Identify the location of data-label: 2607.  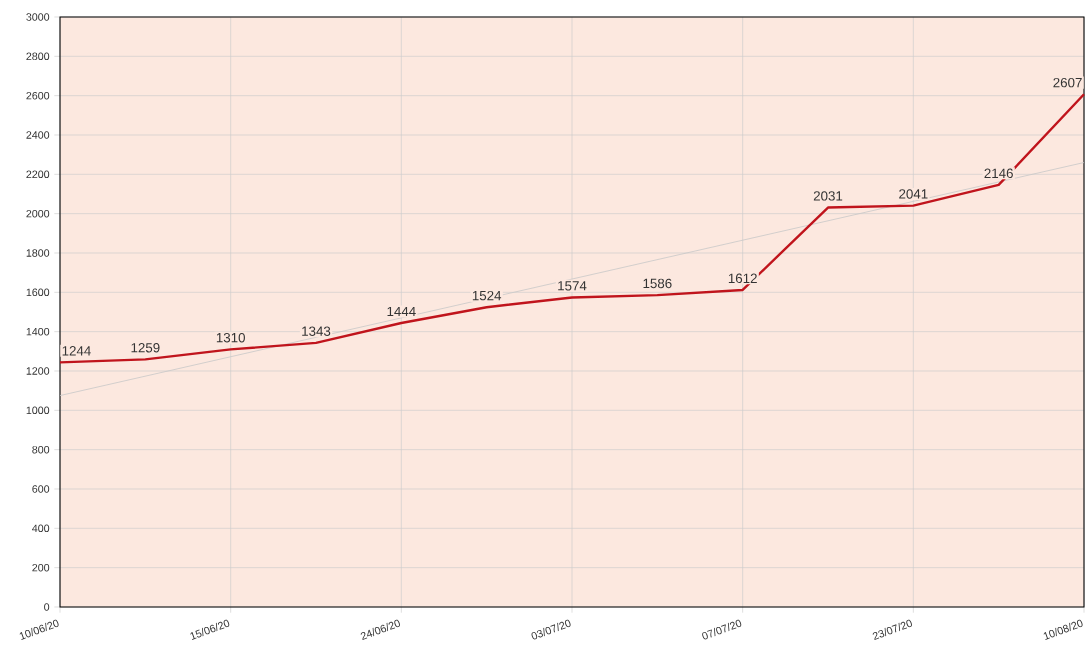
(1067, 82).